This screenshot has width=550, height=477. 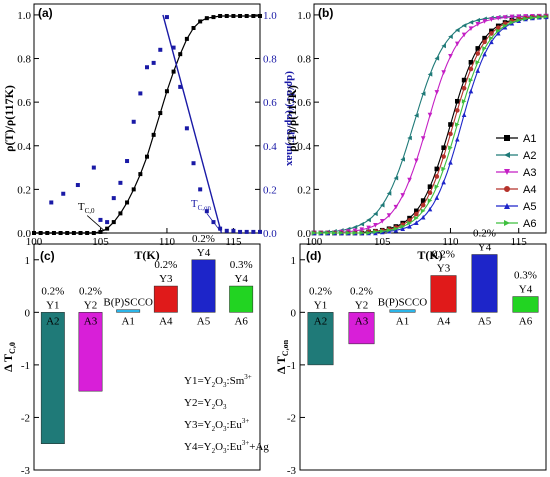 I want to click on x-tick-label: 100, so click(x=314, y=242).